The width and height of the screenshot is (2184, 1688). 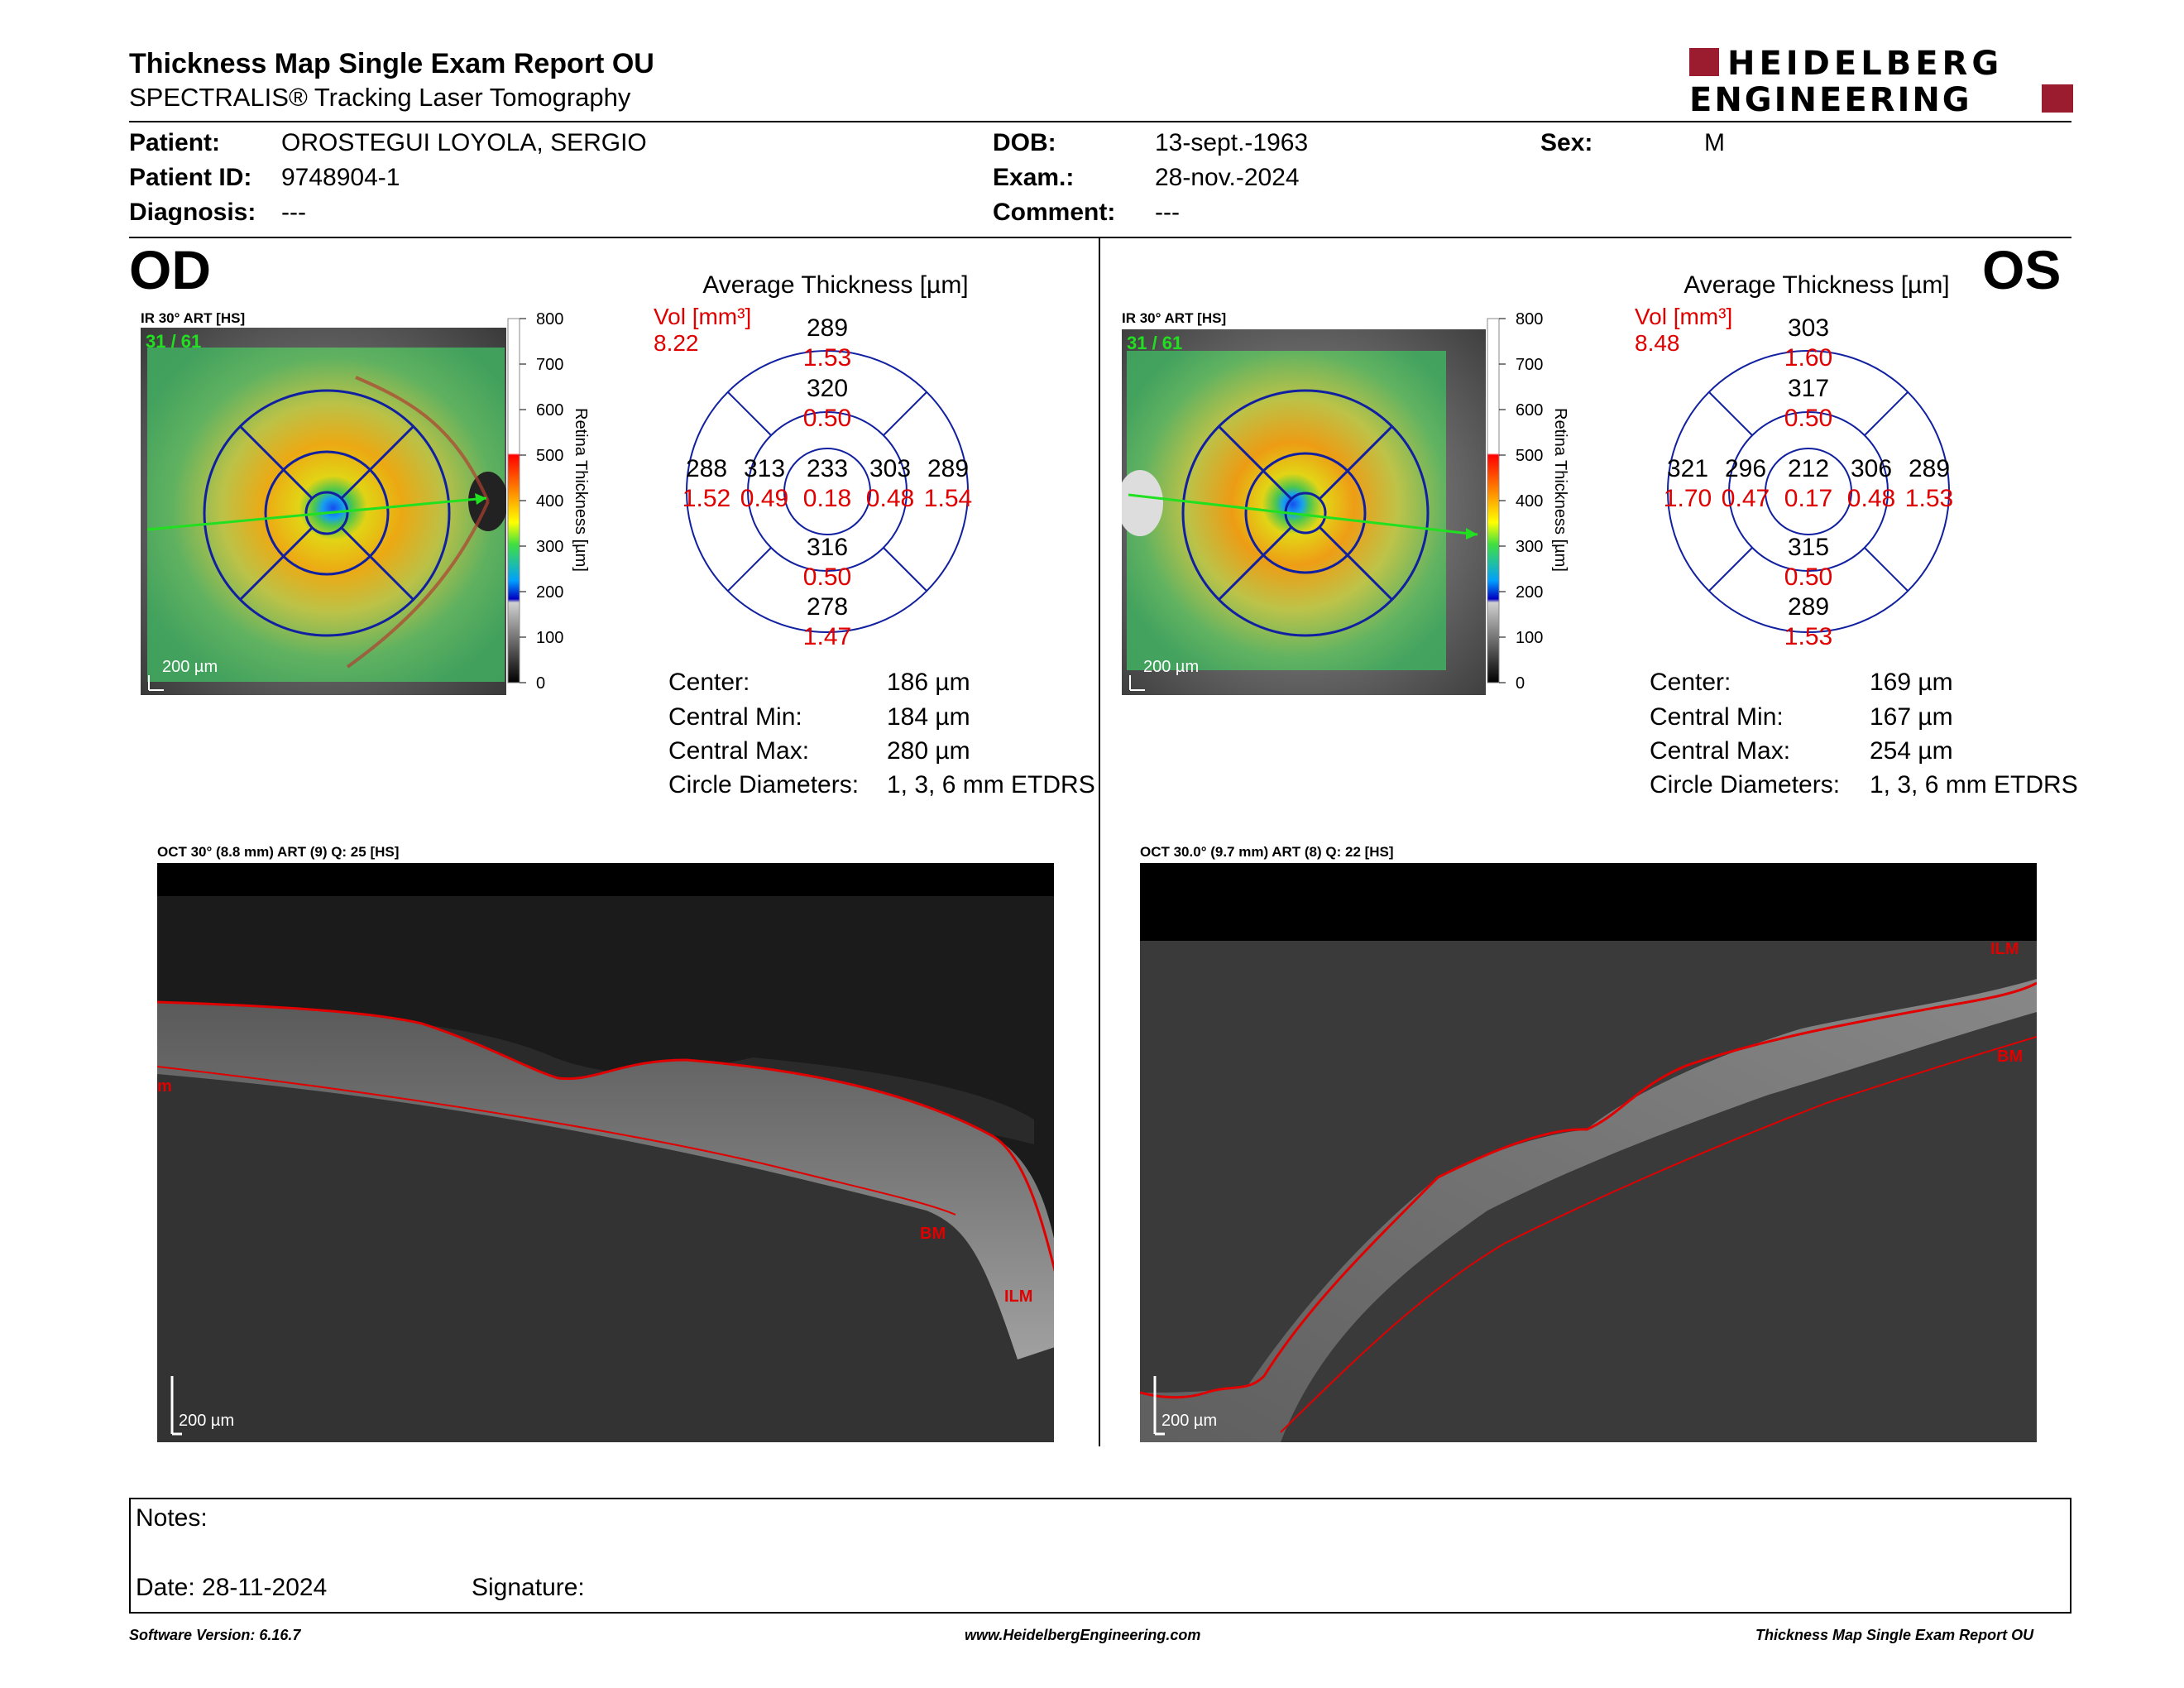 I want to click on od-oct-scan: m BM ILM 200 µm, so click(x=612, y=1152).